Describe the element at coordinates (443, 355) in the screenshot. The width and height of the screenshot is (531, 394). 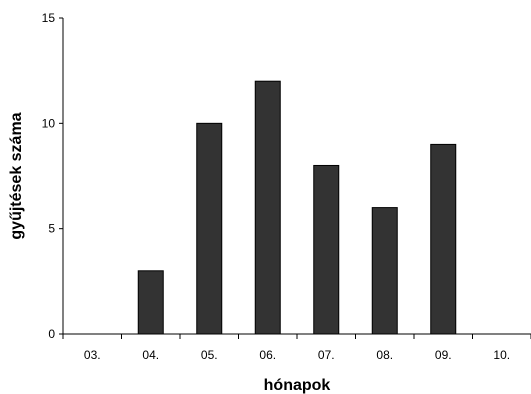
I see `x-tick-label: 09.` at that location.